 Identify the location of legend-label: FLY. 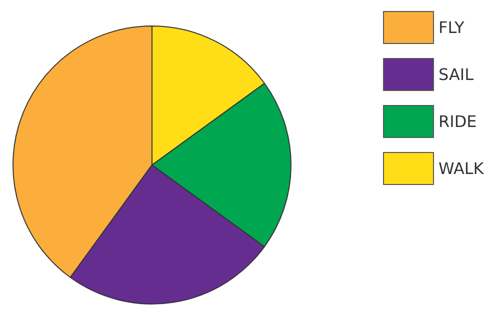
(451, 27).